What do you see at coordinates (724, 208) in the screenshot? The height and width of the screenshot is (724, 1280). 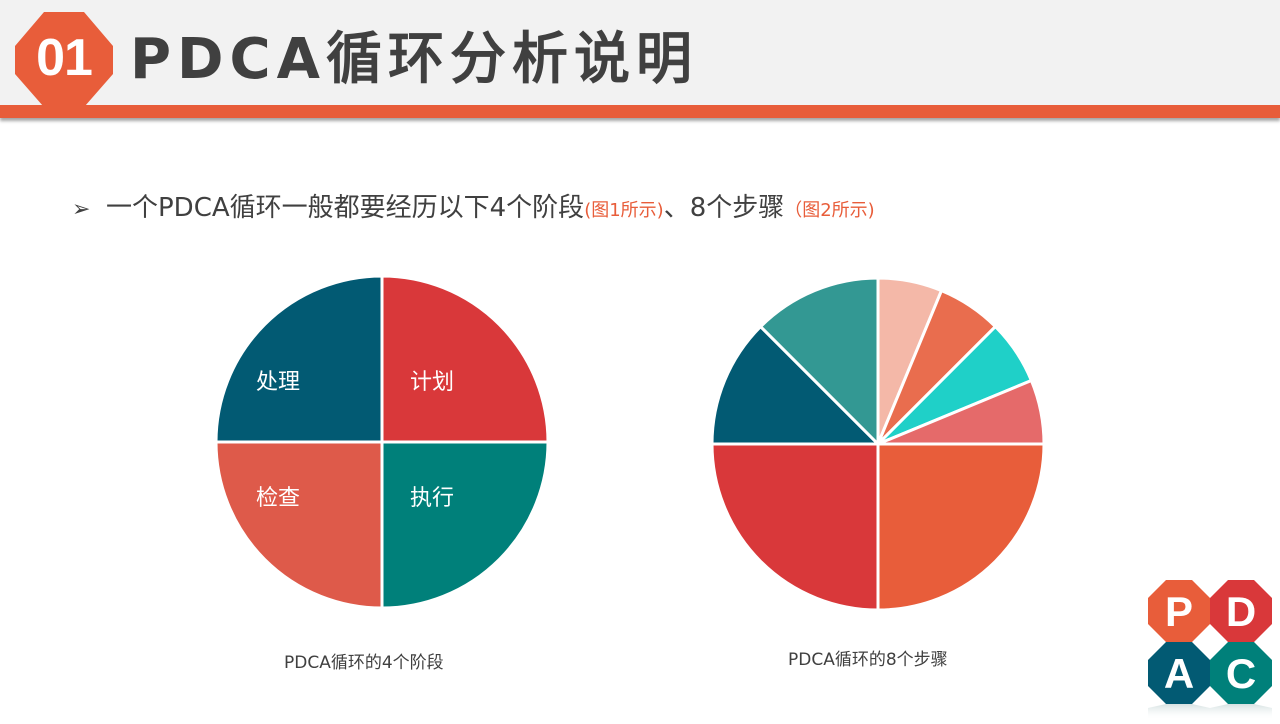 I see `bullet-text-steps: 、8个步骤` at bounding box center [724, 208].